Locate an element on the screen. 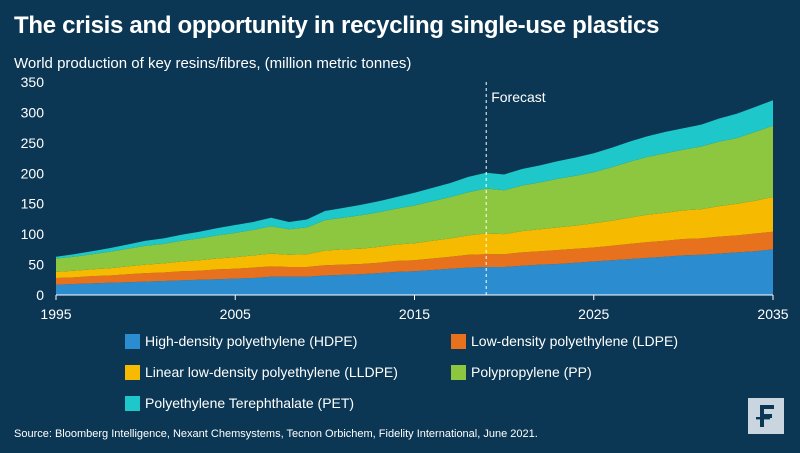  legend-item-ldpe: Low-density polyethylene (LDPE) is located at coordinates (564, 341).